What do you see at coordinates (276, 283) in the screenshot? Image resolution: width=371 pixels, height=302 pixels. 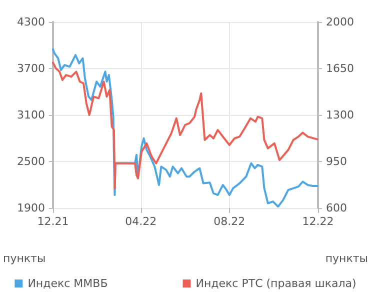 I see `legend-label: Индекс РТС (правая шкала)` at bounding box center [276, 283].